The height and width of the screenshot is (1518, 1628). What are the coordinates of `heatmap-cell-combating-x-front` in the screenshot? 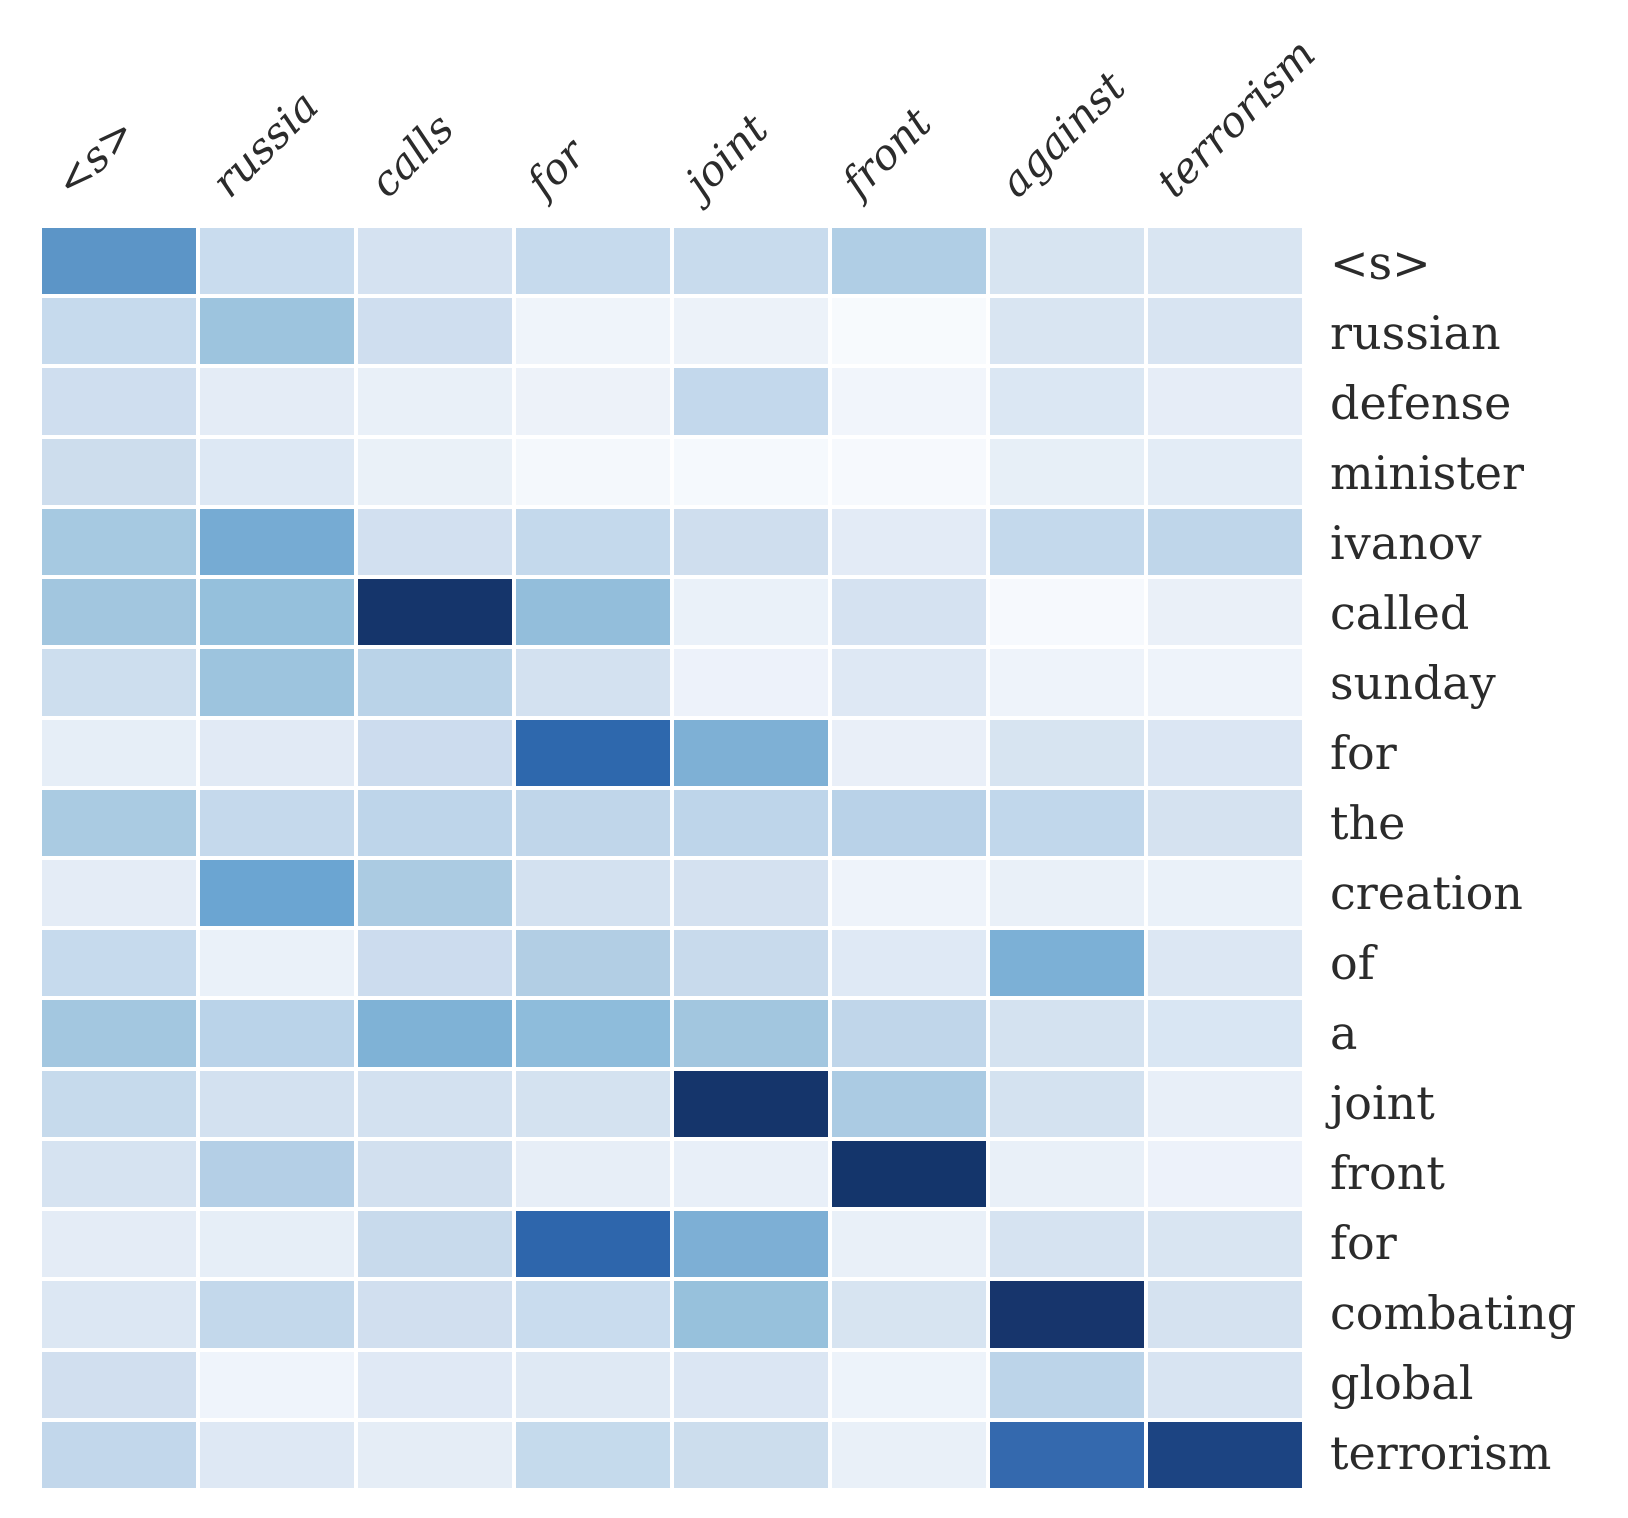 It's located at (909, 1314).